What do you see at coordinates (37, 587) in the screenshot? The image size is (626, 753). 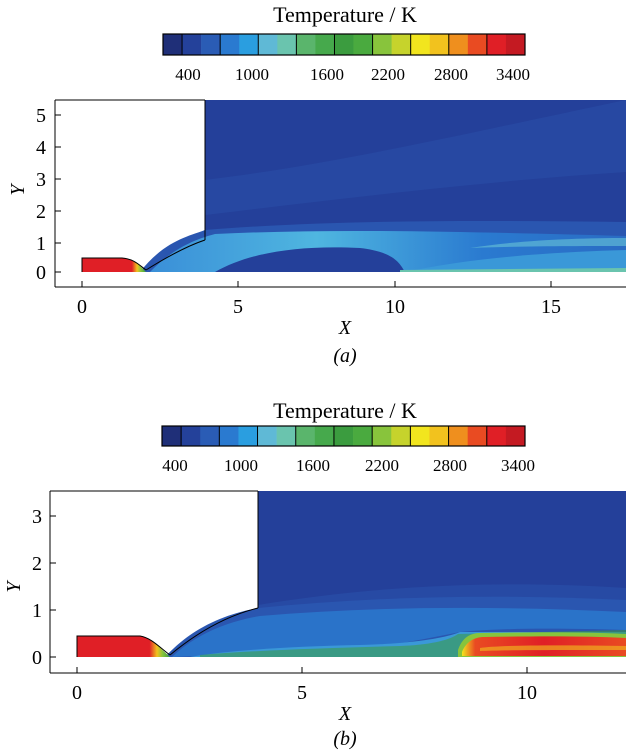 I see `y-ticks-b: 0 1 2 3` at bounding box center [37, 587].